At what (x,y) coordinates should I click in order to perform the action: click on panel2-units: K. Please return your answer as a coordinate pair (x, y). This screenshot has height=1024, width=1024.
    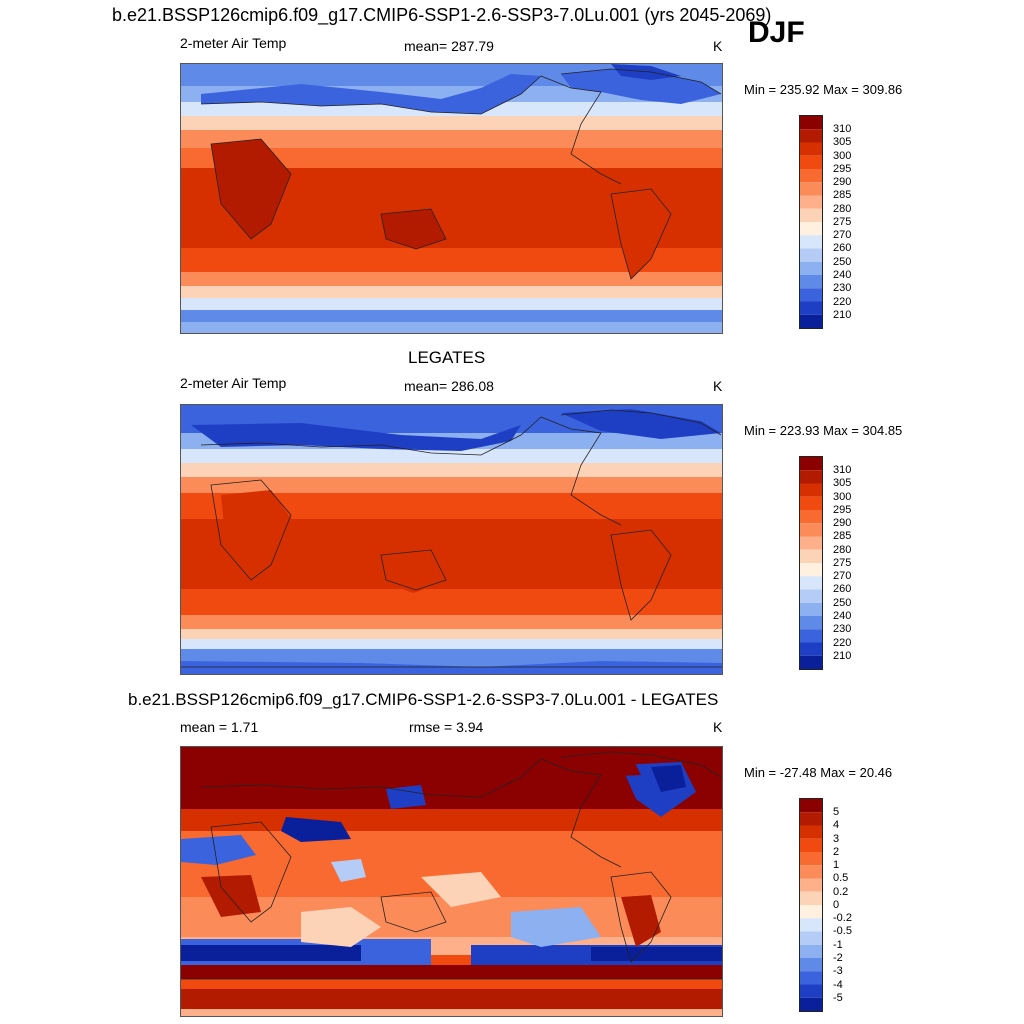
    Looking at the image, I should click on (718, 386).